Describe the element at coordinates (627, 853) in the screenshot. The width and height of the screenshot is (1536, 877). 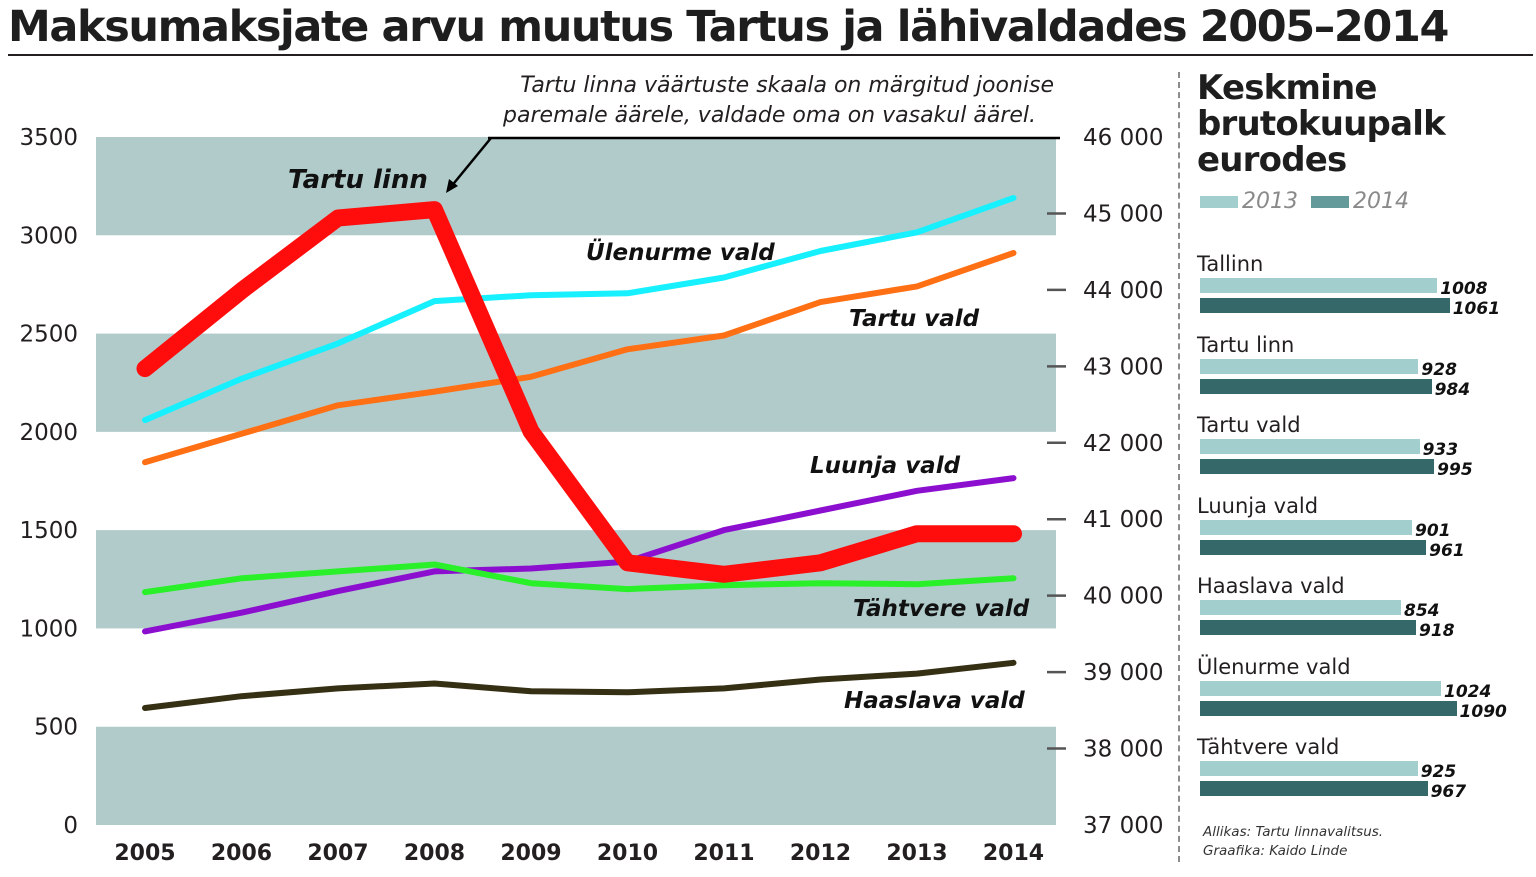
I see `x-tick-label: 2010` at that location.